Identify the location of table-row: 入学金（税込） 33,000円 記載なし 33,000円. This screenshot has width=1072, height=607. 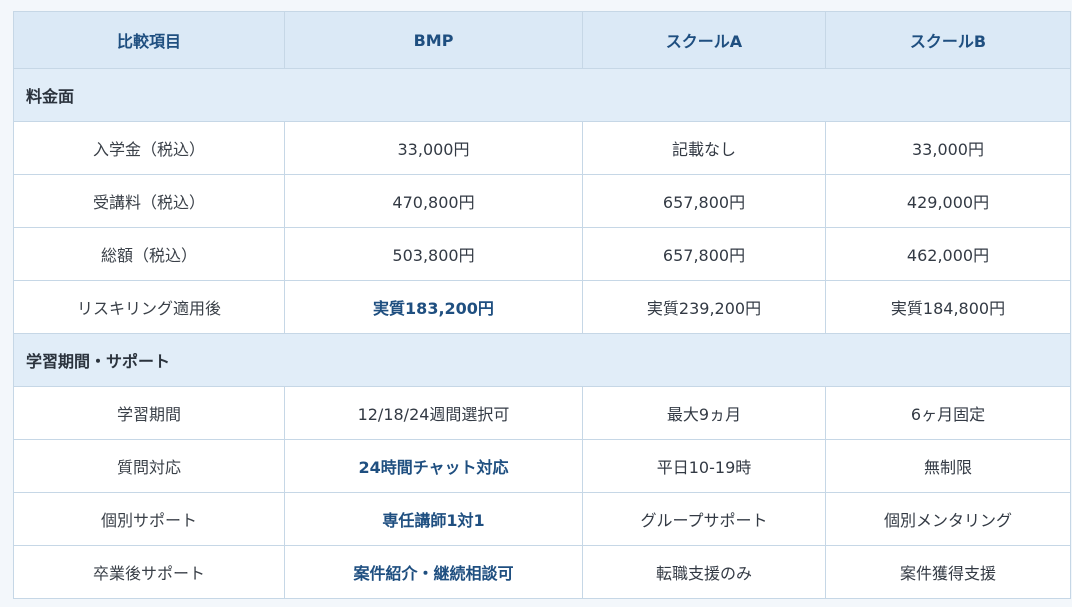
(542, 148).